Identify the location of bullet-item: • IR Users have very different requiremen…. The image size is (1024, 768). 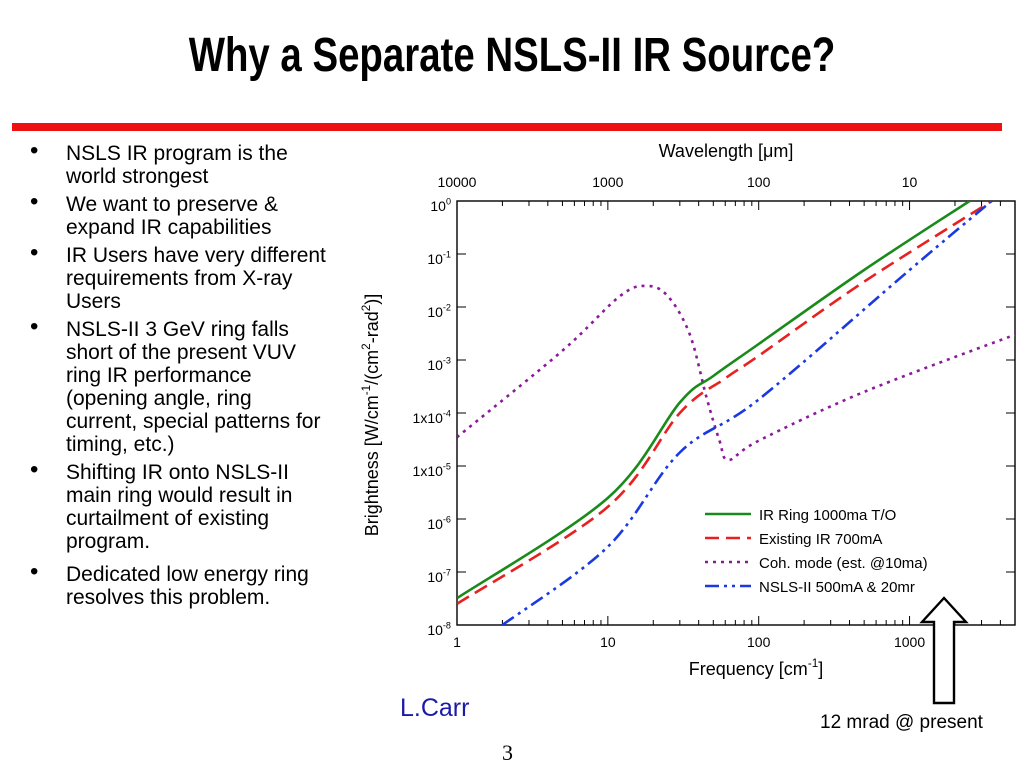
(178, 276).